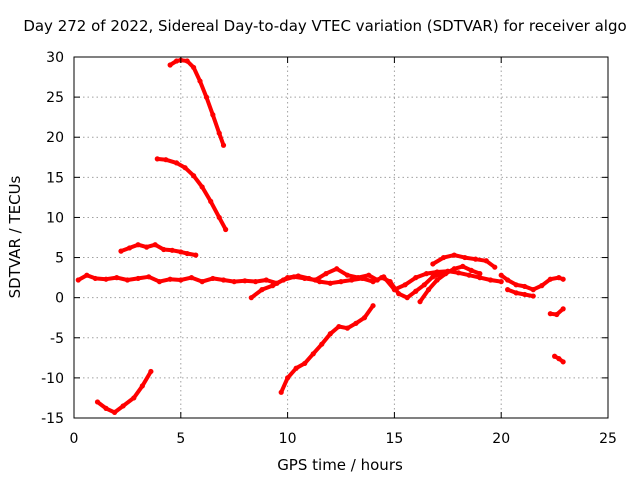 The width and height of the screenshot is (640, 480). What do you see at coordinates (59, 259) in the screenshot?
I see `y-tick-label: 5` at bounding box center [59, 259].